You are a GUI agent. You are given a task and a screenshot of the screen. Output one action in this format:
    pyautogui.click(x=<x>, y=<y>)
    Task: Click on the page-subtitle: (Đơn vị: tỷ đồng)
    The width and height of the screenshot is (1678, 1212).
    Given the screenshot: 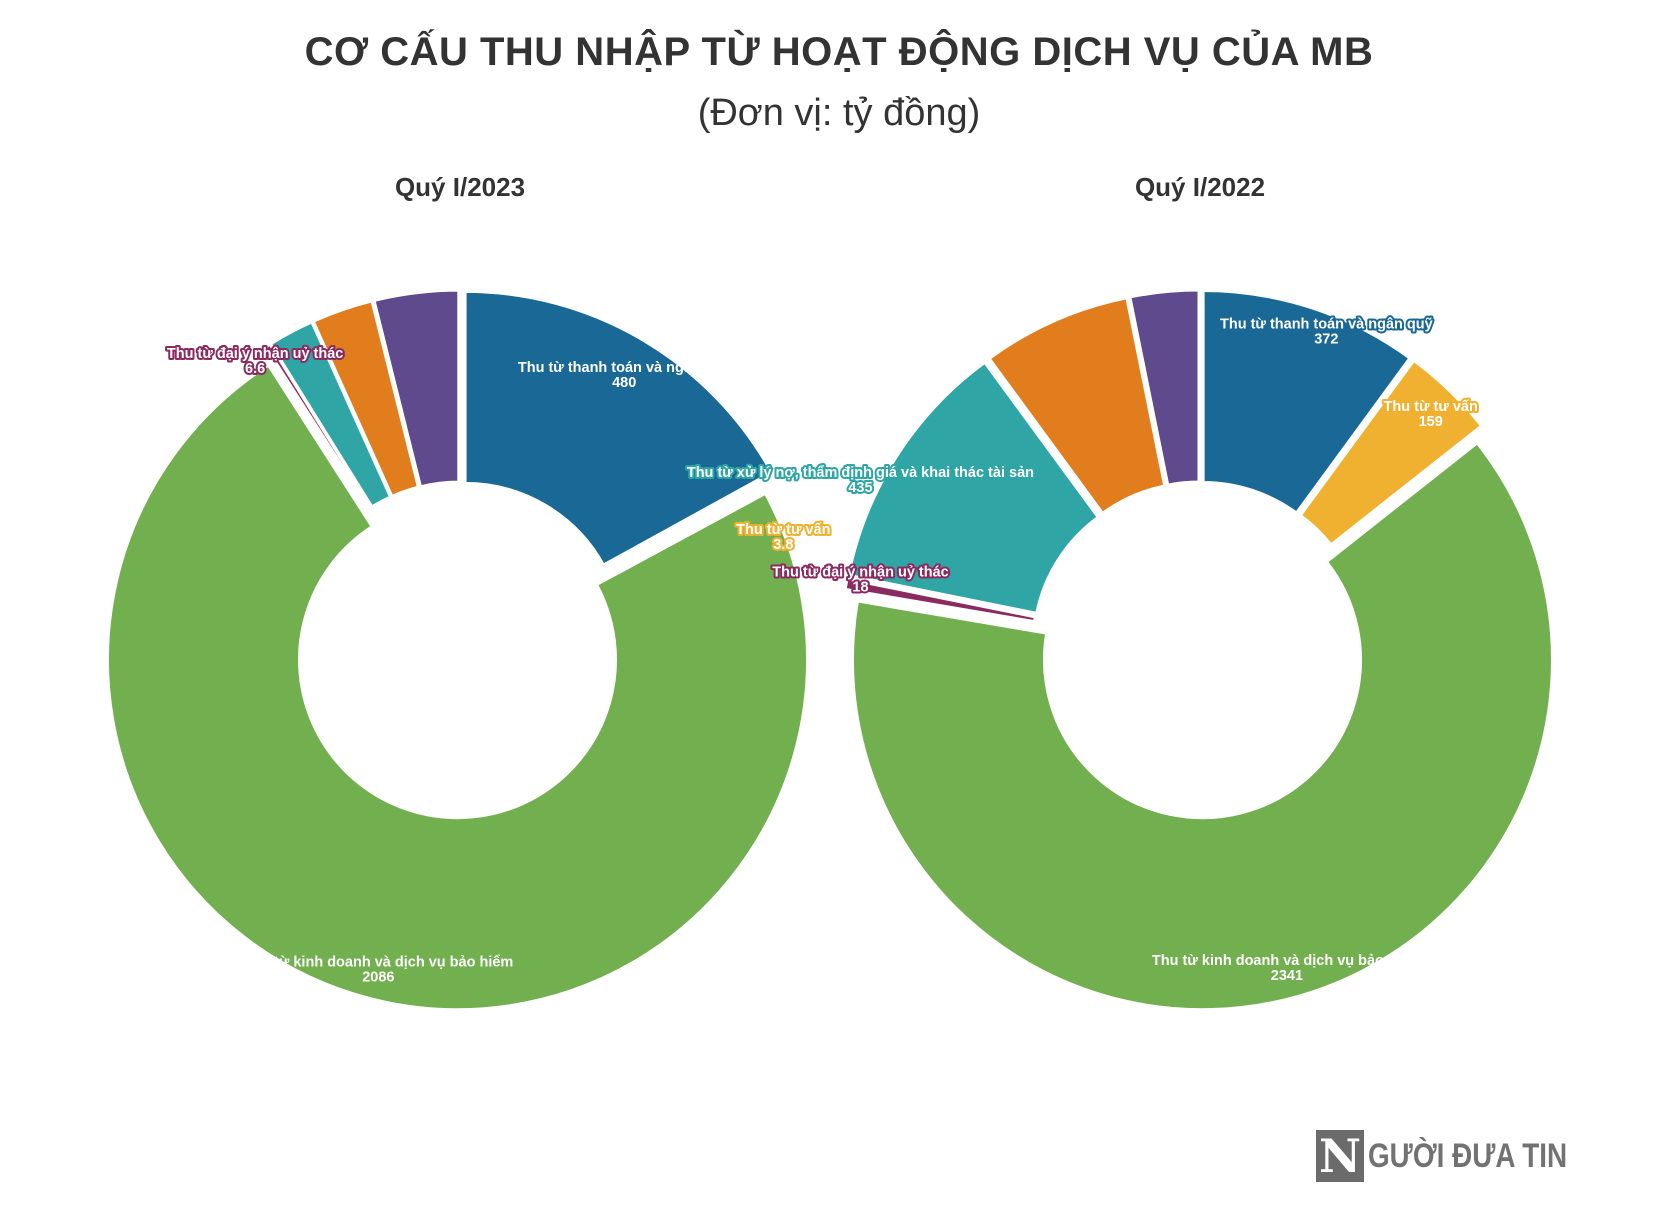 What is the action you would take?
    pyautogui.click(x=839, y=113)
    